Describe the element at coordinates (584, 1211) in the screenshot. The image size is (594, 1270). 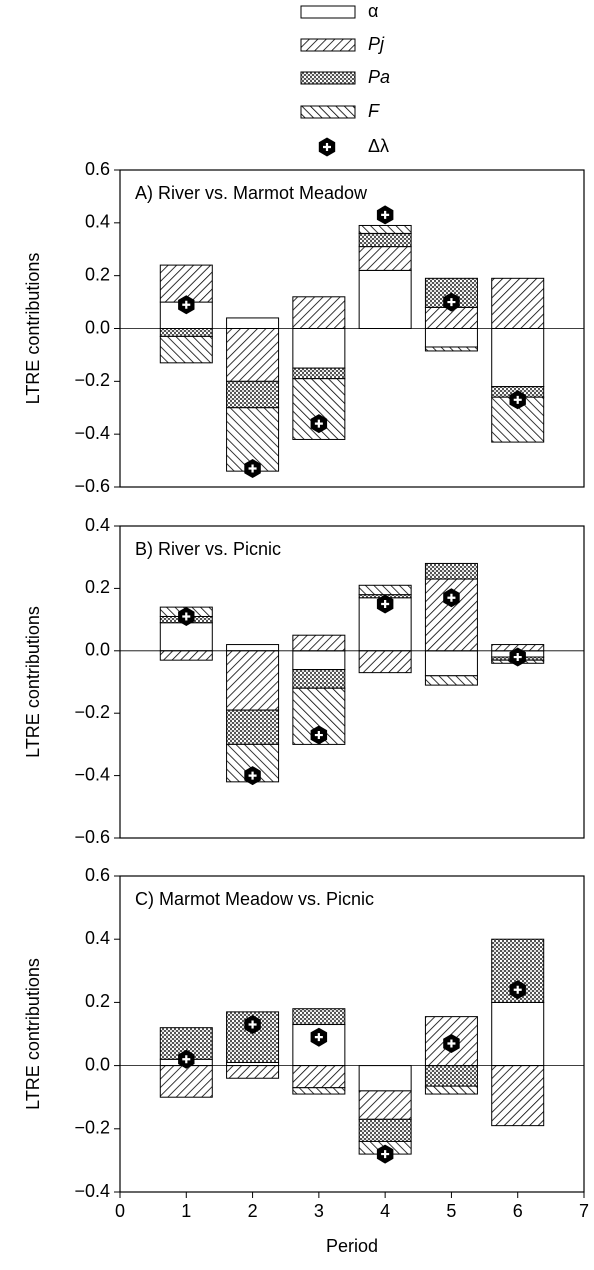
I see `x-tick-label: 7` at that location.